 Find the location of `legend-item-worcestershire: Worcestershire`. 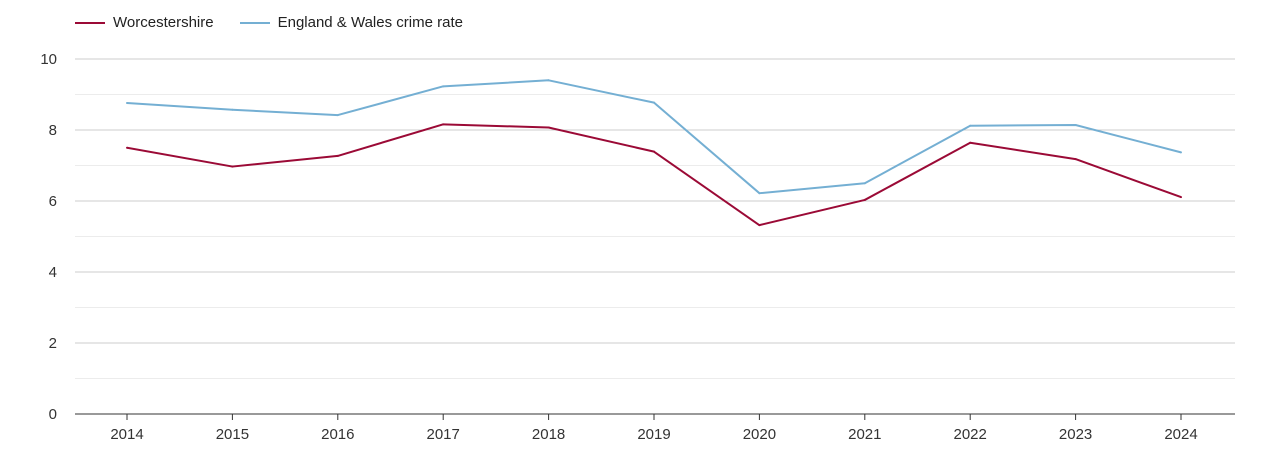

legend-item-worcestershire: Worcestershire is located at coordinates (144, 22).